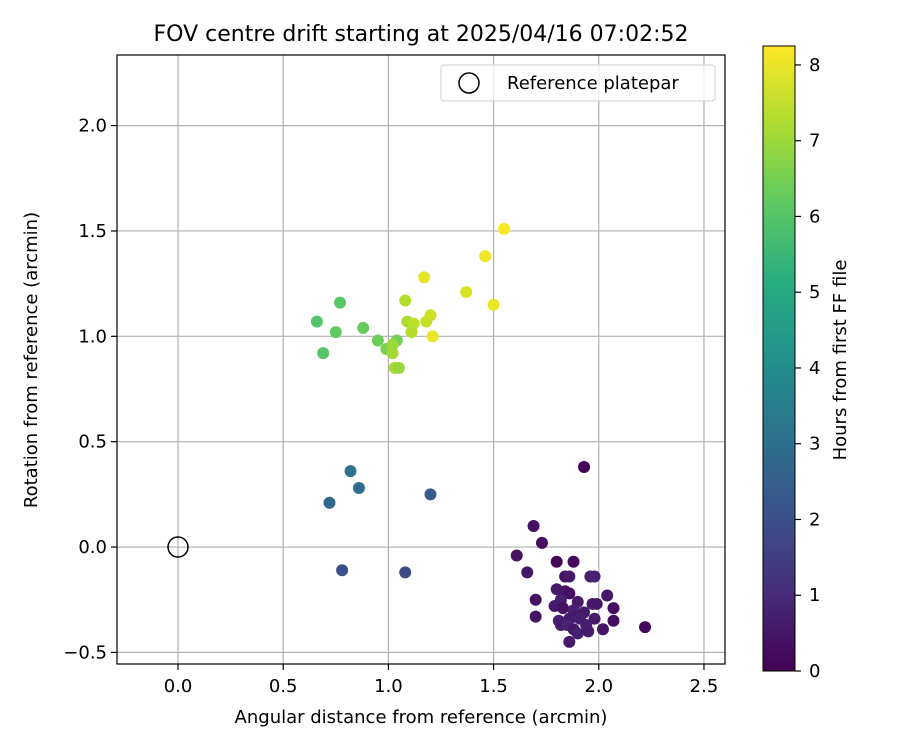 Image resolution: width=900 pixels, height=750 pixels. What do you see at coordinates (92, 231) in the screenshot?
I see `y-tick-label: 1.5` at bounding box center [92, 231].